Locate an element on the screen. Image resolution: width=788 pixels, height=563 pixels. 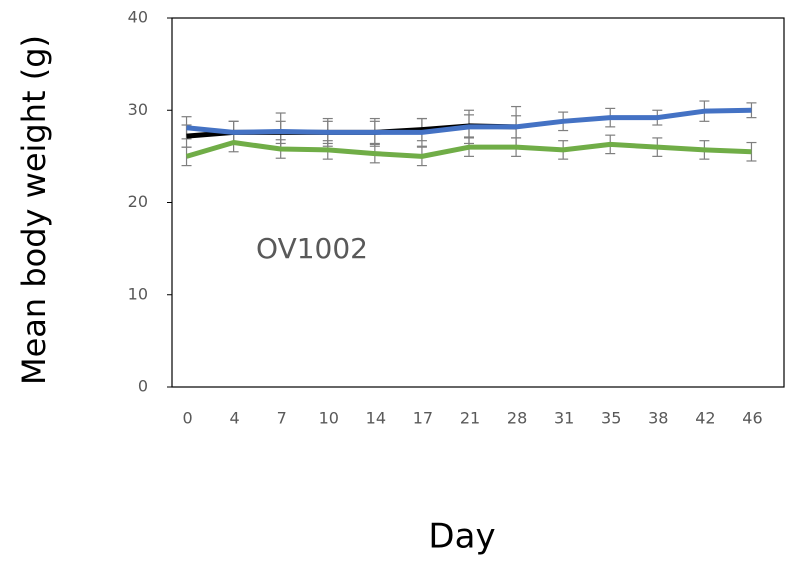
x-tick-label: 46 is located at coordinates (752, 418).